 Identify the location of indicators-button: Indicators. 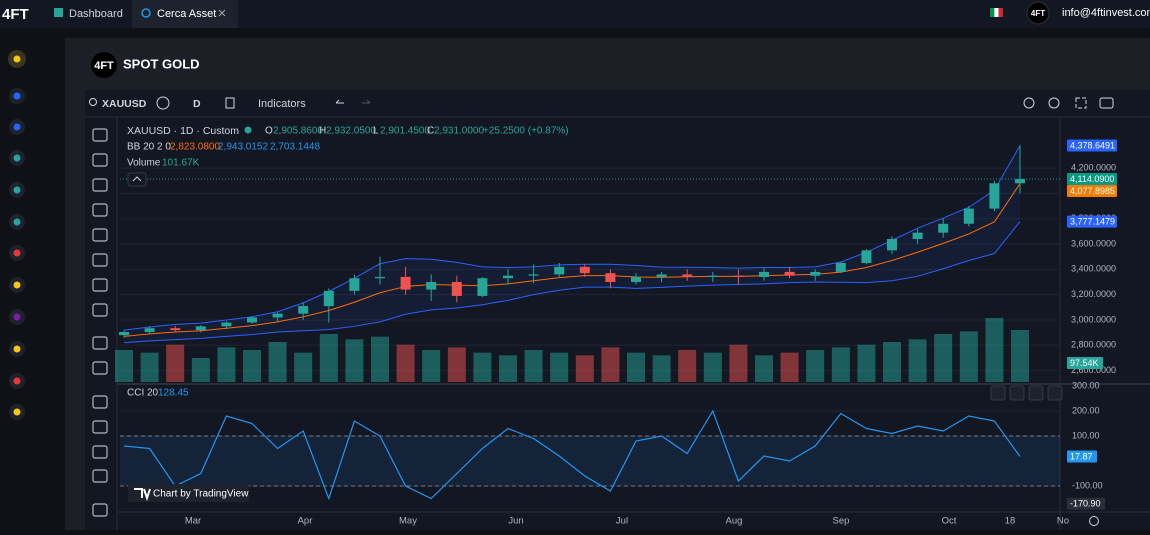
(282, 104).